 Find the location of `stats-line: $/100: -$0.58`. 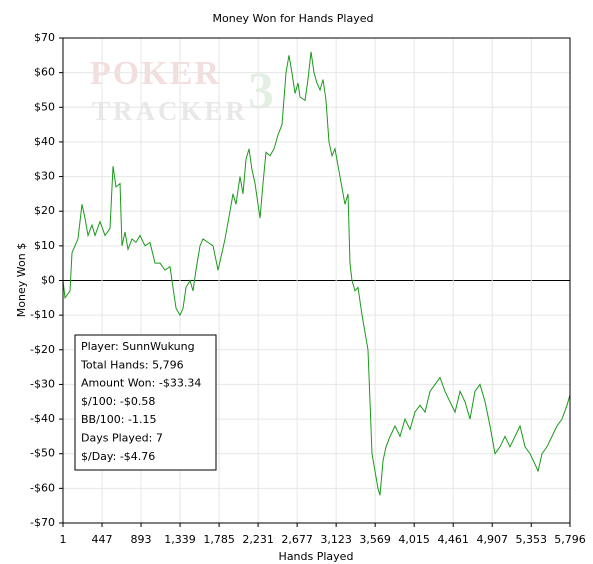

stats-line: $/100: -$0.58 is located at coordinates (118, 401).